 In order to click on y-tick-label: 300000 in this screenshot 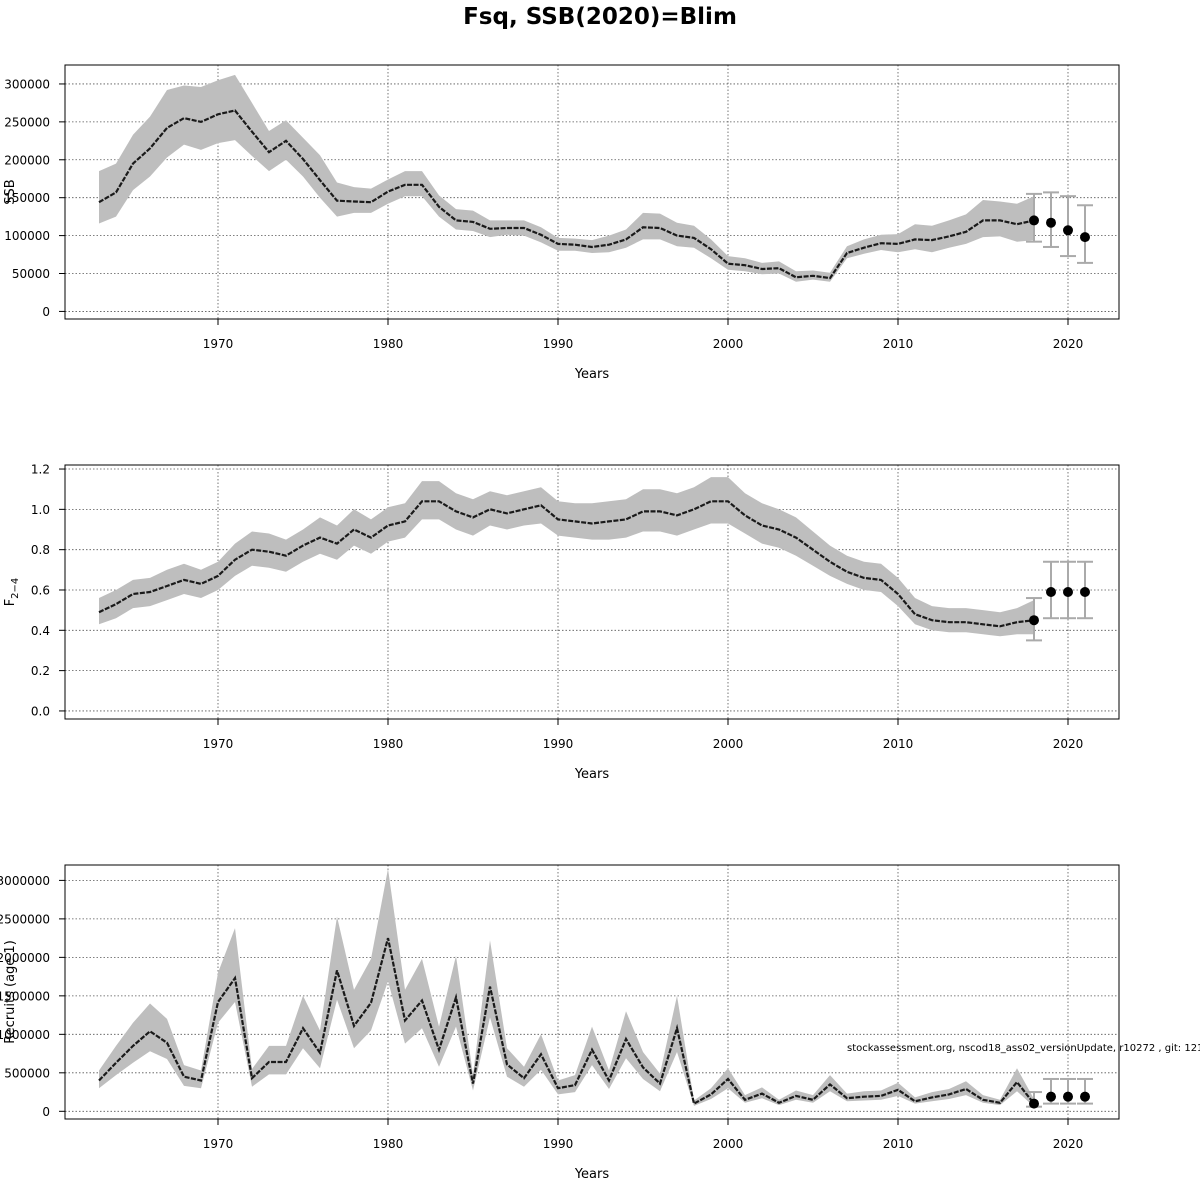, I will do `click(27, 84)`.